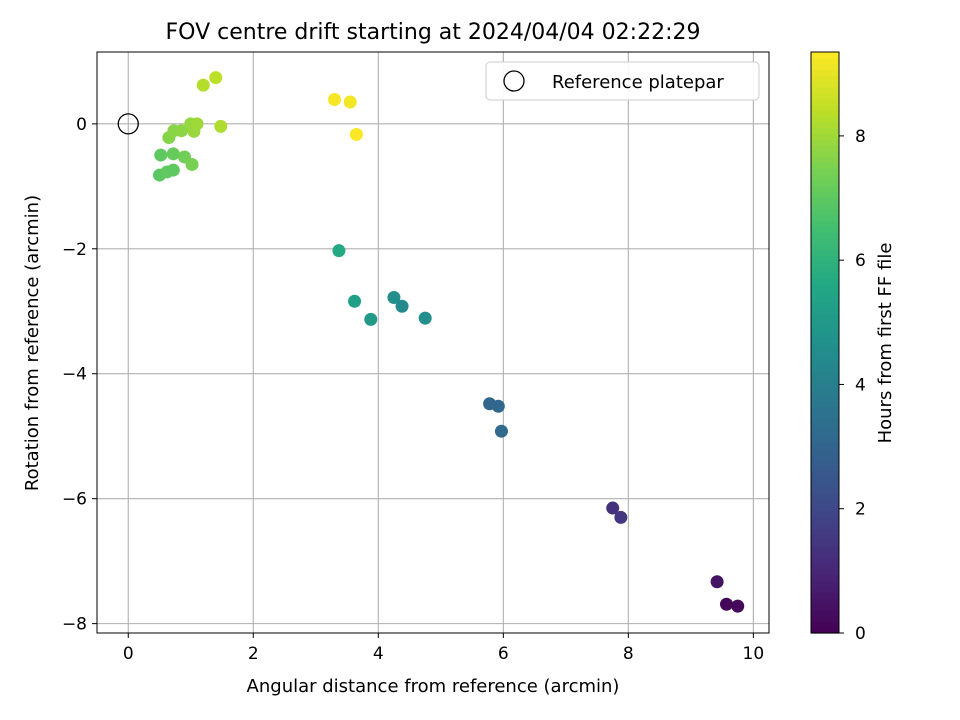 Image resolution: width=960 pixels, height=720 pixels. Describe the element at coordinates (628, 654) in the screenshot. I see `x-tick-label: 8` at that location.